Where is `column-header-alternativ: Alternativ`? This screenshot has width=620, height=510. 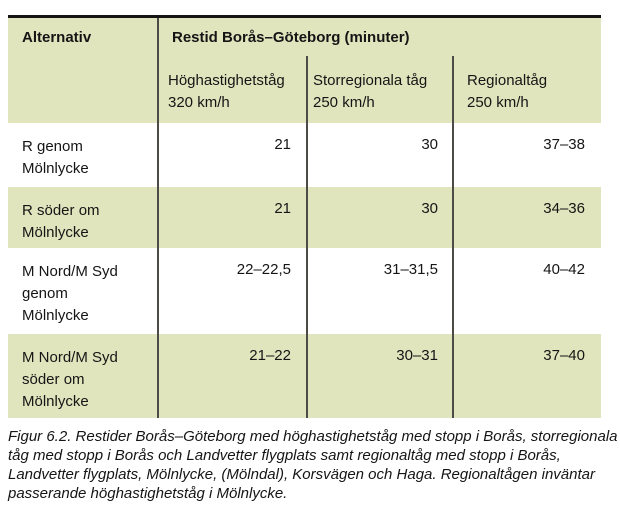 column-header-alternativ: Alternativ is located at coordinates (57, 37).